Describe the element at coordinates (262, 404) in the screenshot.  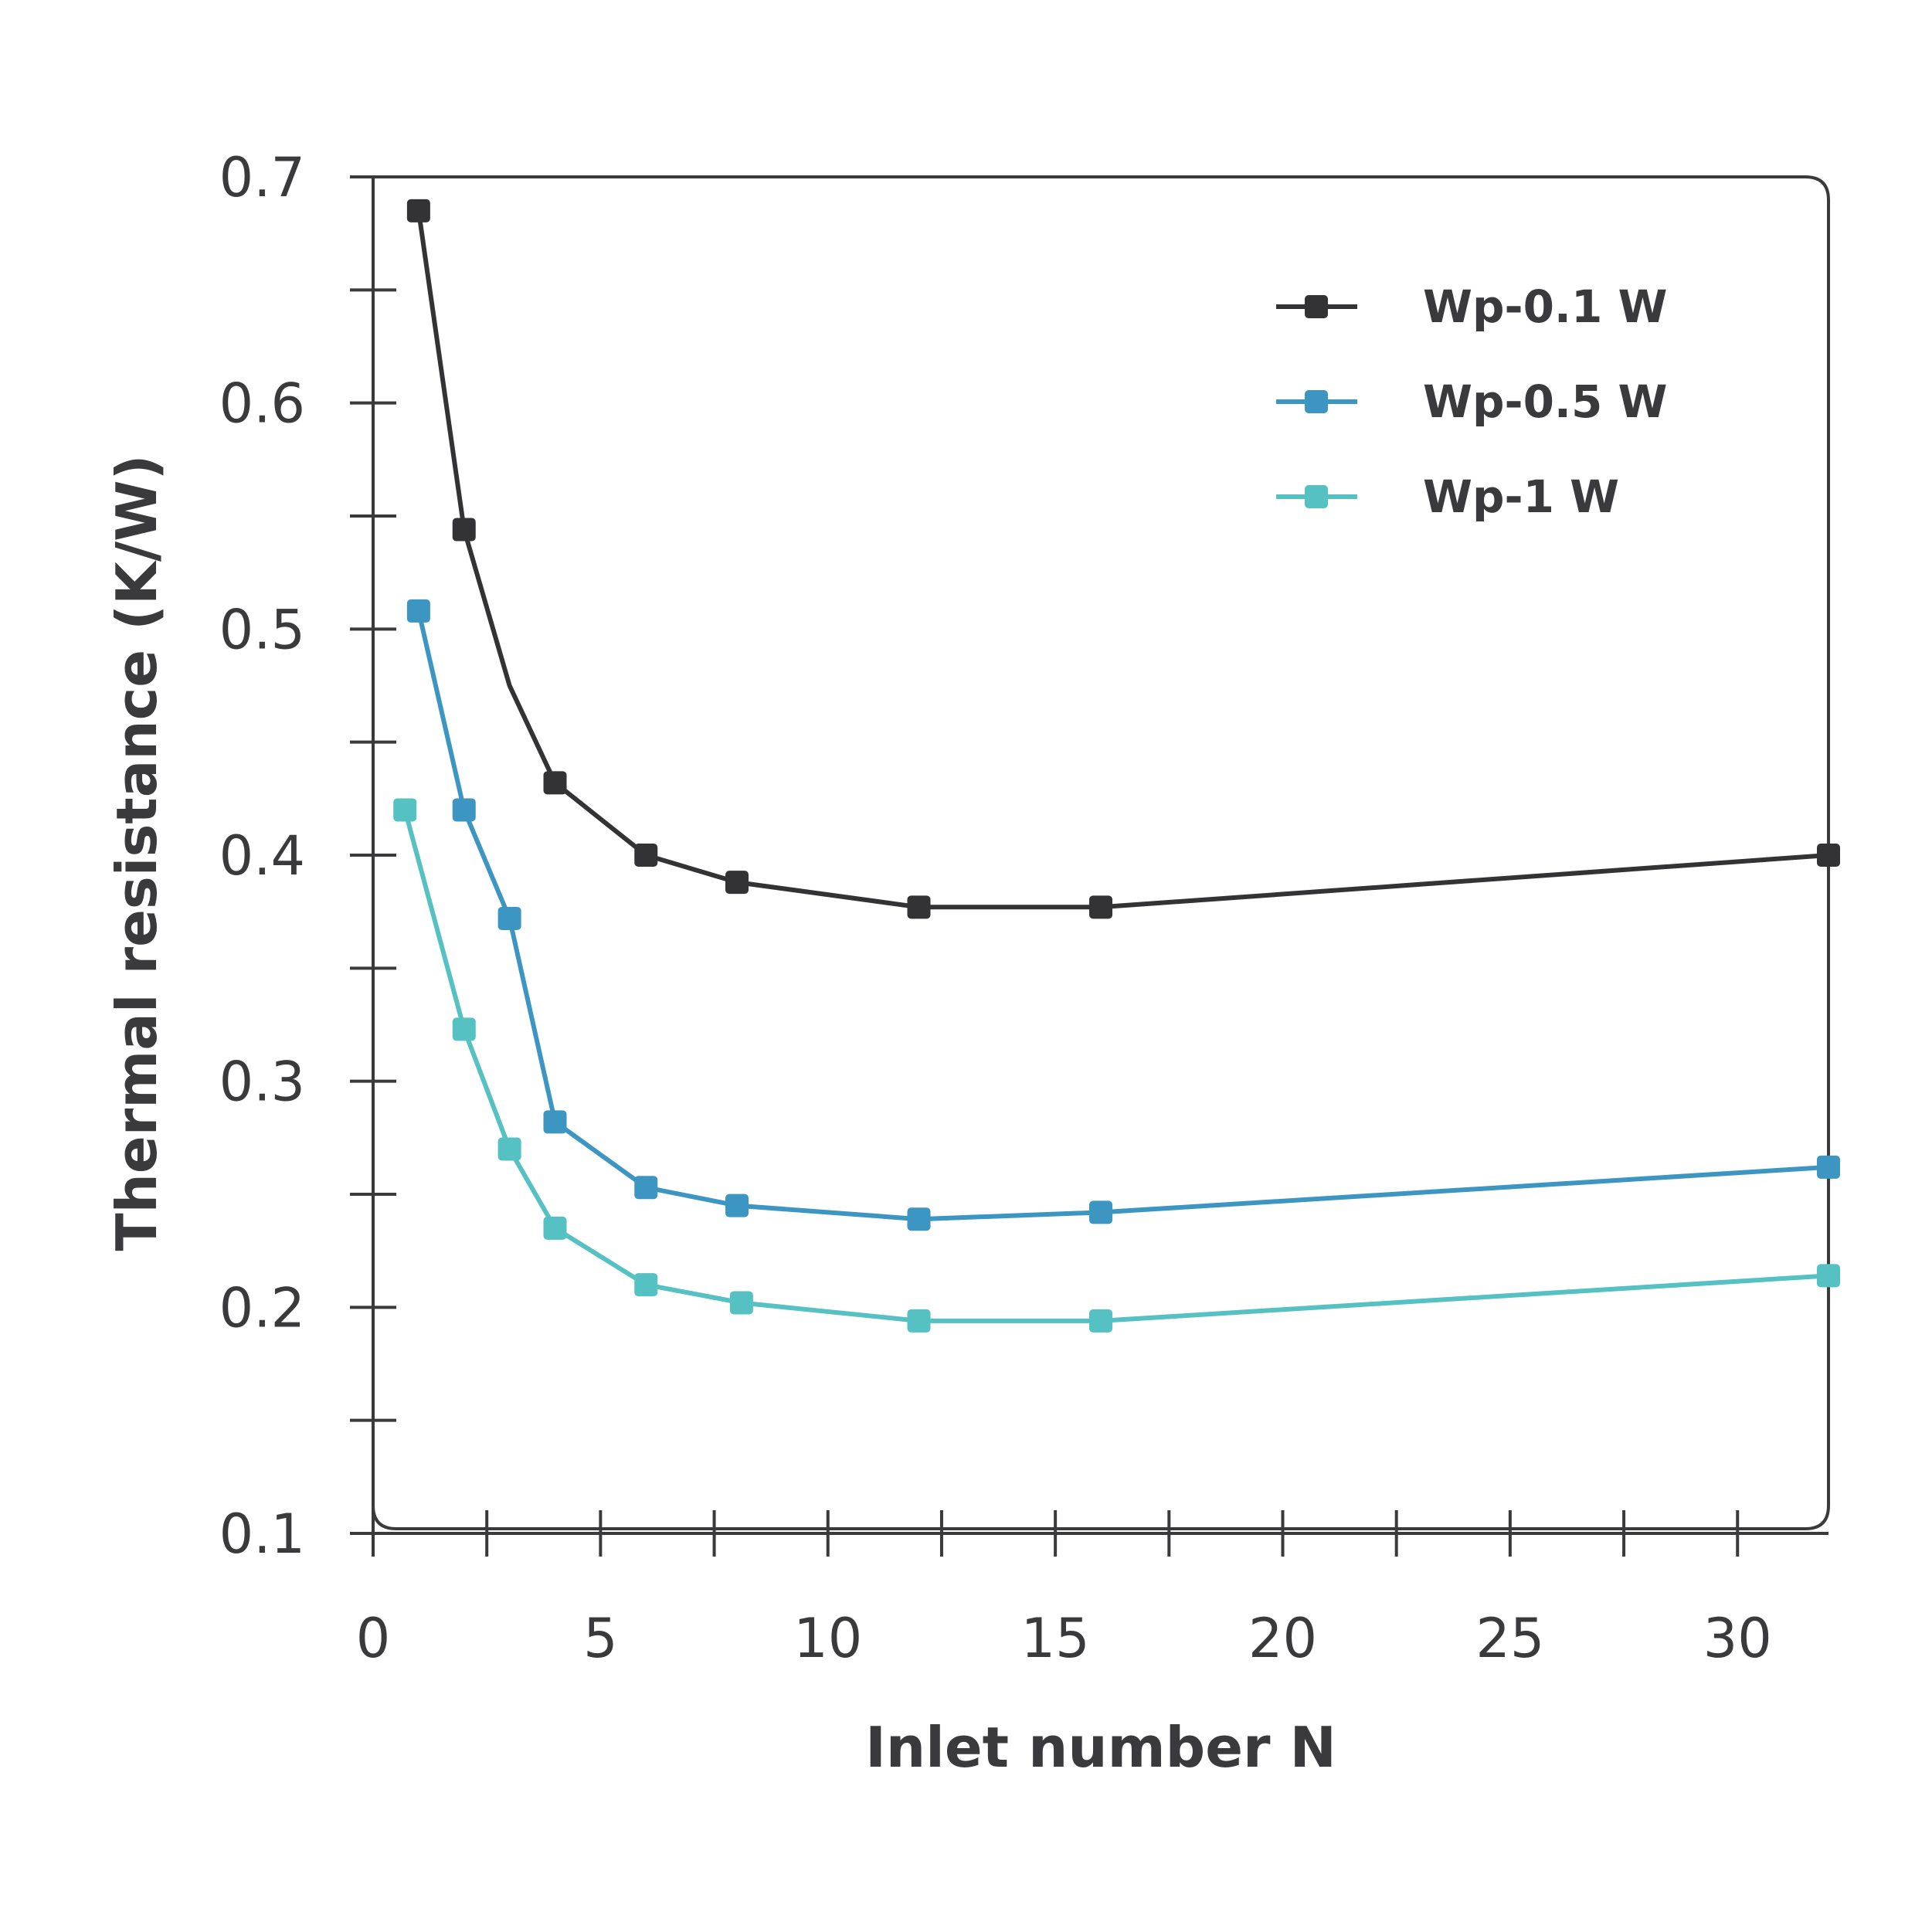
I see `y-tick-label: 0.6` at that location.